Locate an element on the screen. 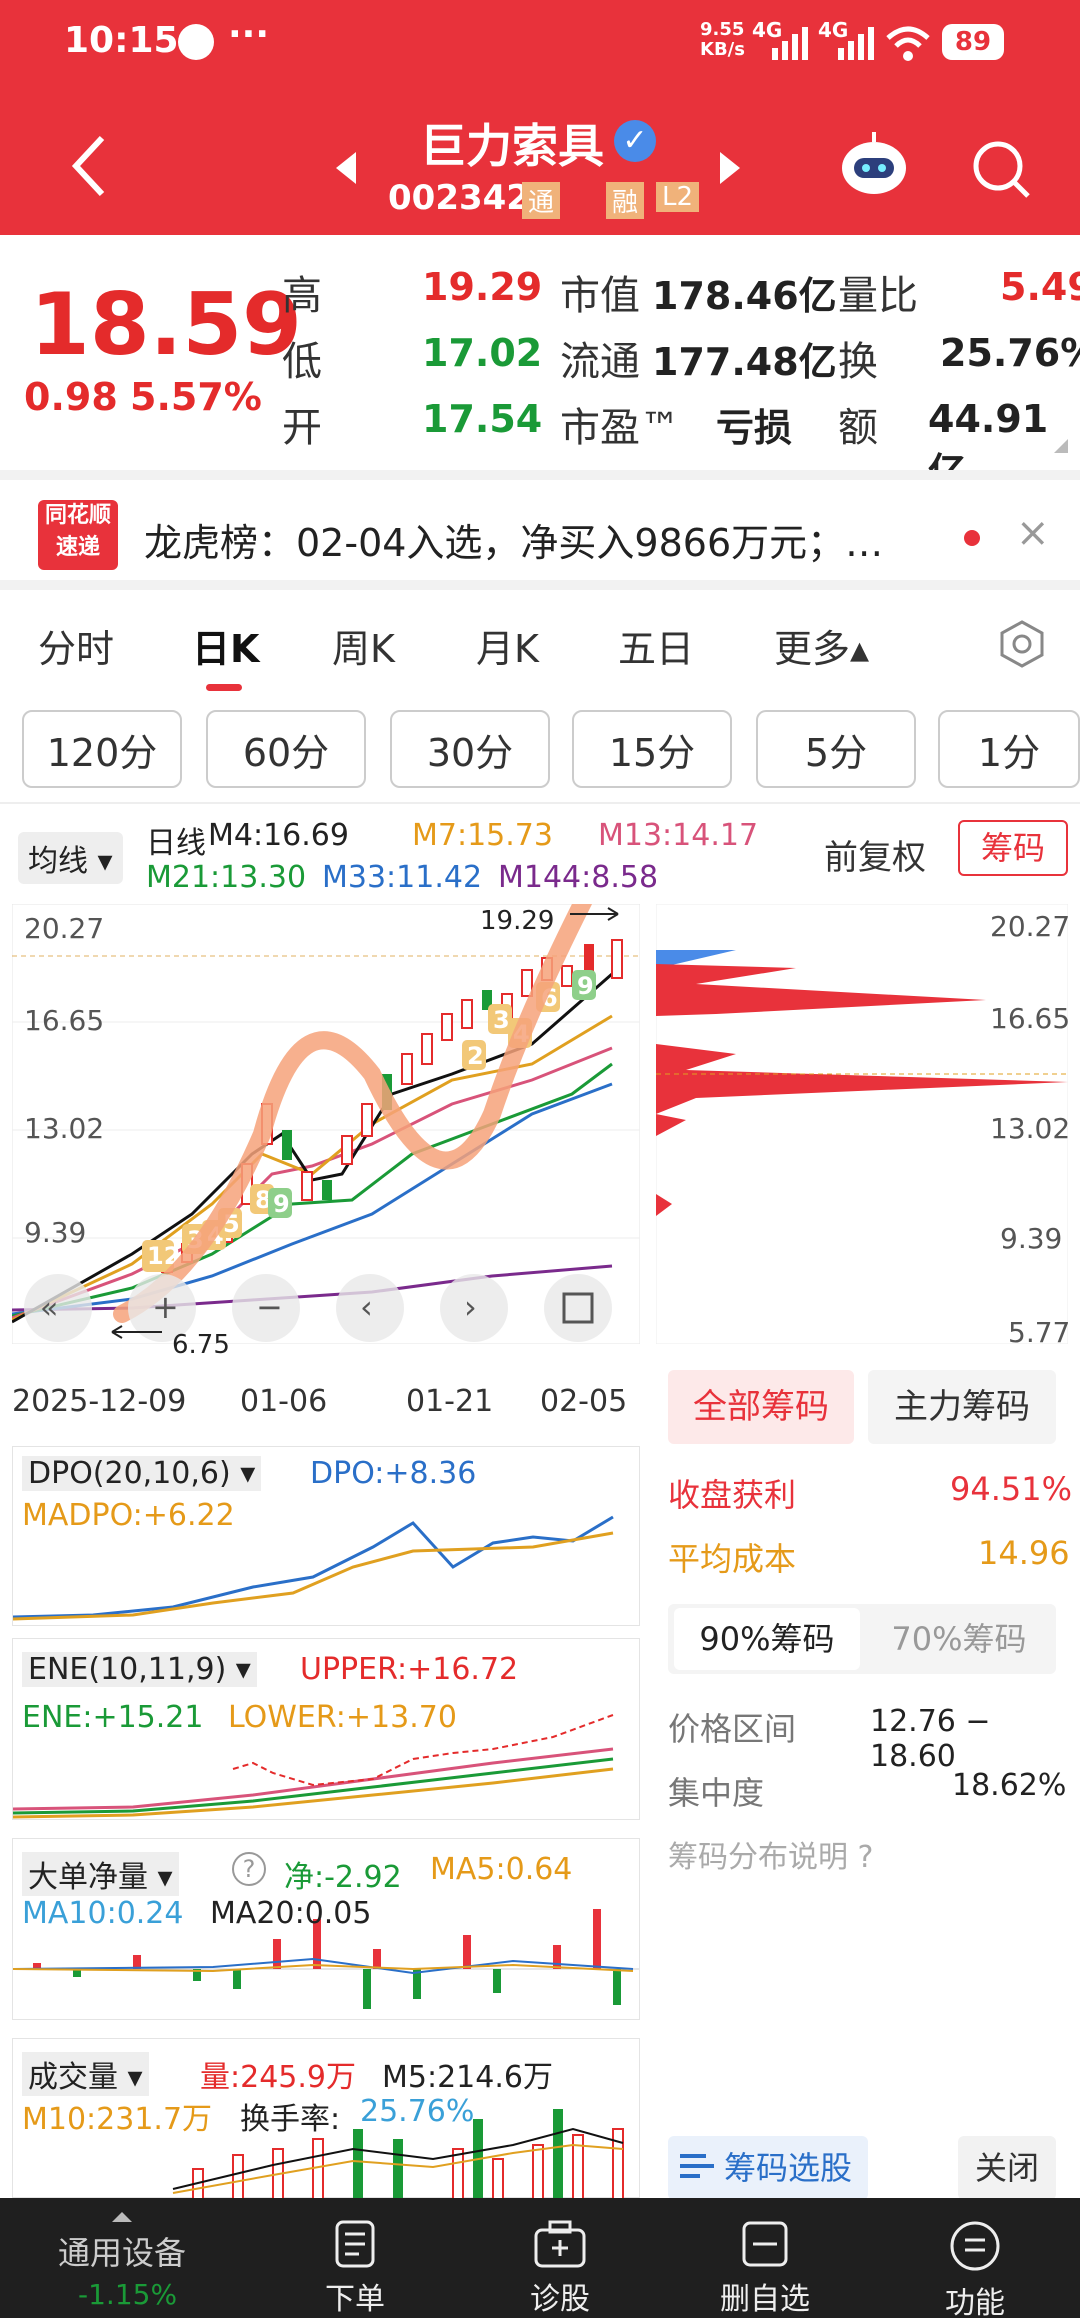 This screenshot has height=2322, width=1080. nav-diagnose: 诊股 is located at coordinates (560, 2269).